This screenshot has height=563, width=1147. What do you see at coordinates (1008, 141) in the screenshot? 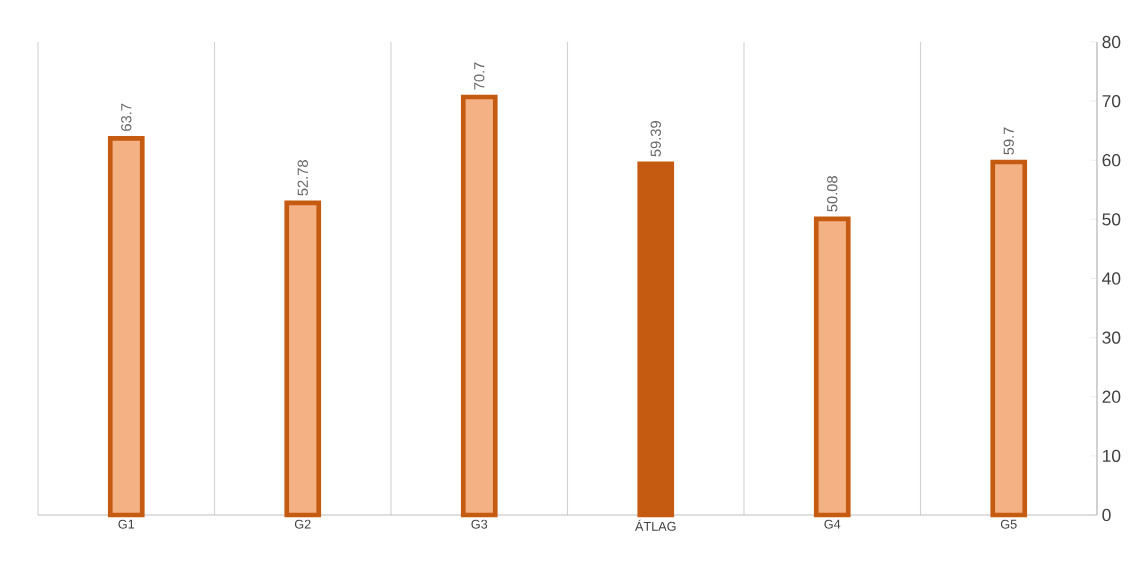
I see `data-label: 59.7` at bounding box center [1008, 141].